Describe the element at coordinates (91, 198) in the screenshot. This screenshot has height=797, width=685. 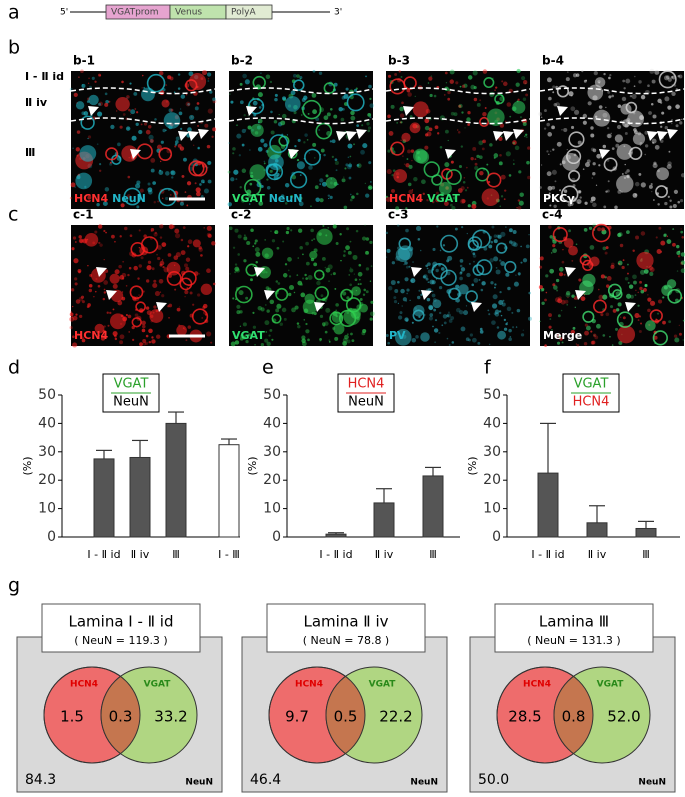
I see `stain-name: HCN4` at that location.